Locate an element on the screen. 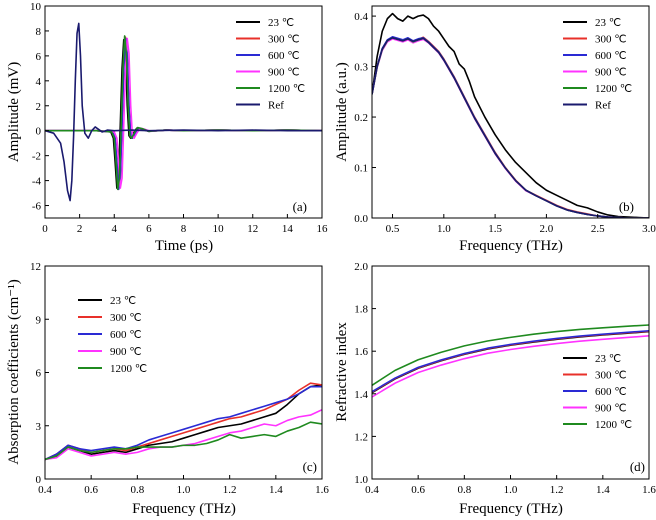 This screenshot has height=520, width=656. y-tick-label: 1.2 is located at coordinates (361, 437).